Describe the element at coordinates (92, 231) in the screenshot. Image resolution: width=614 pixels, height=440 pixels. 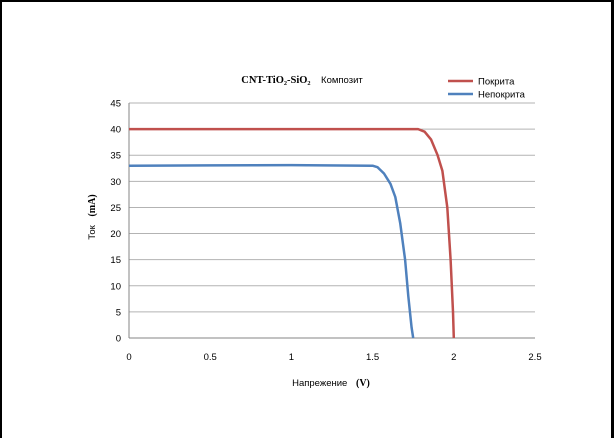
I see `y-axis-label-text: Ток` at that location.